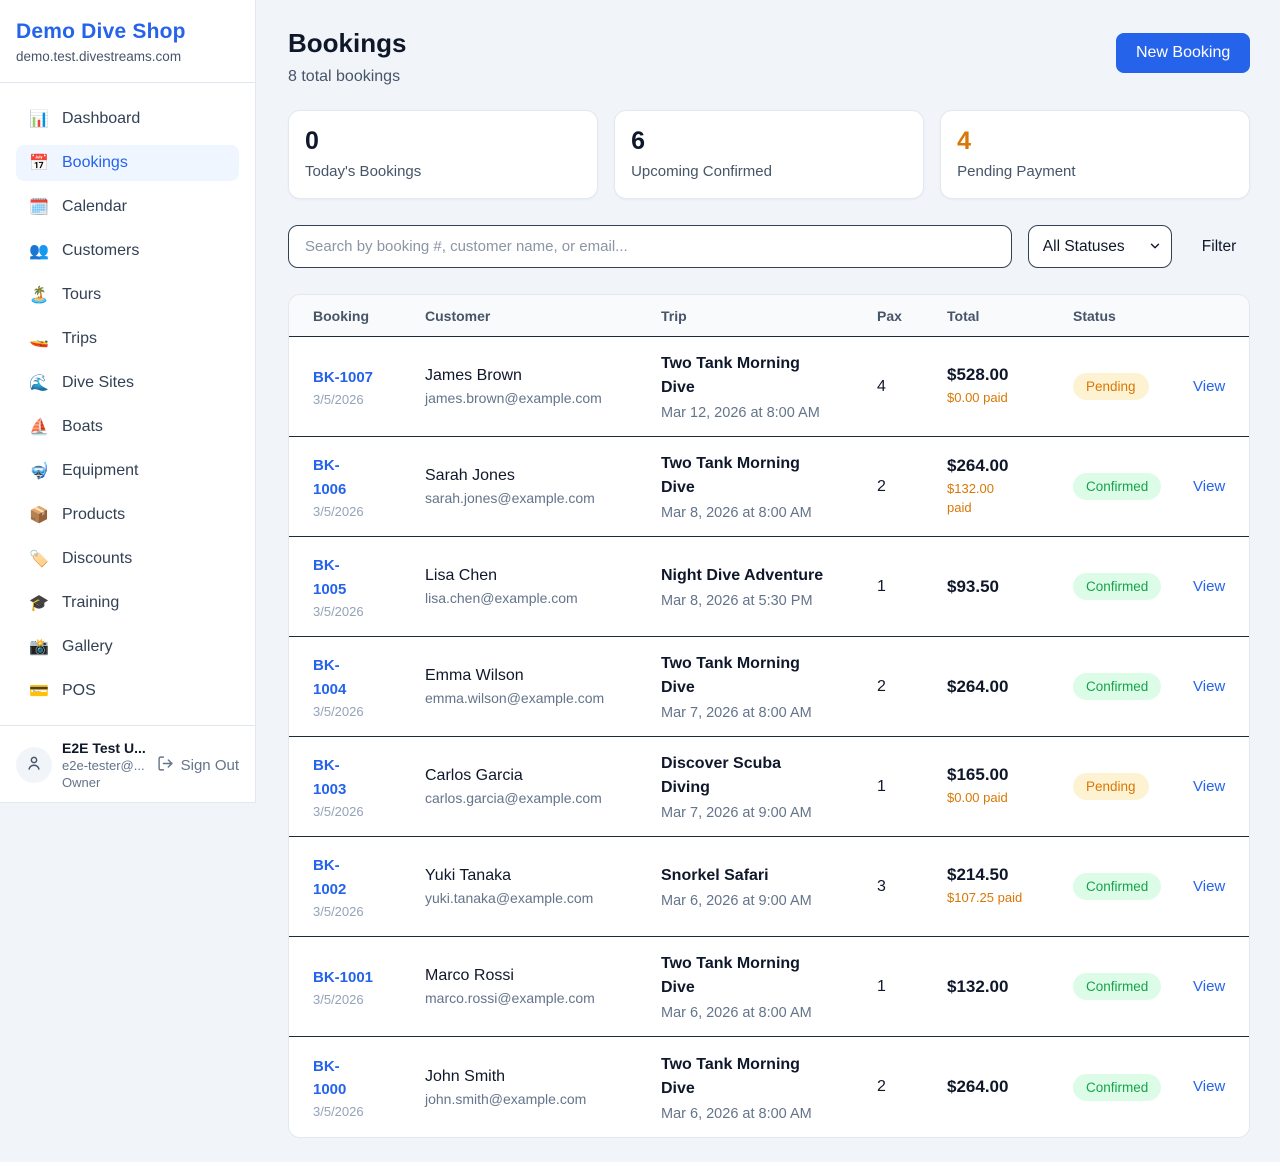 The height and width of the screenshot is (1162, 1280). What do you see at coordinates (127, 251) in the screenshot?
I see `sidebar-item-customers: 👥 Customers` at bounding box center [127, 251].